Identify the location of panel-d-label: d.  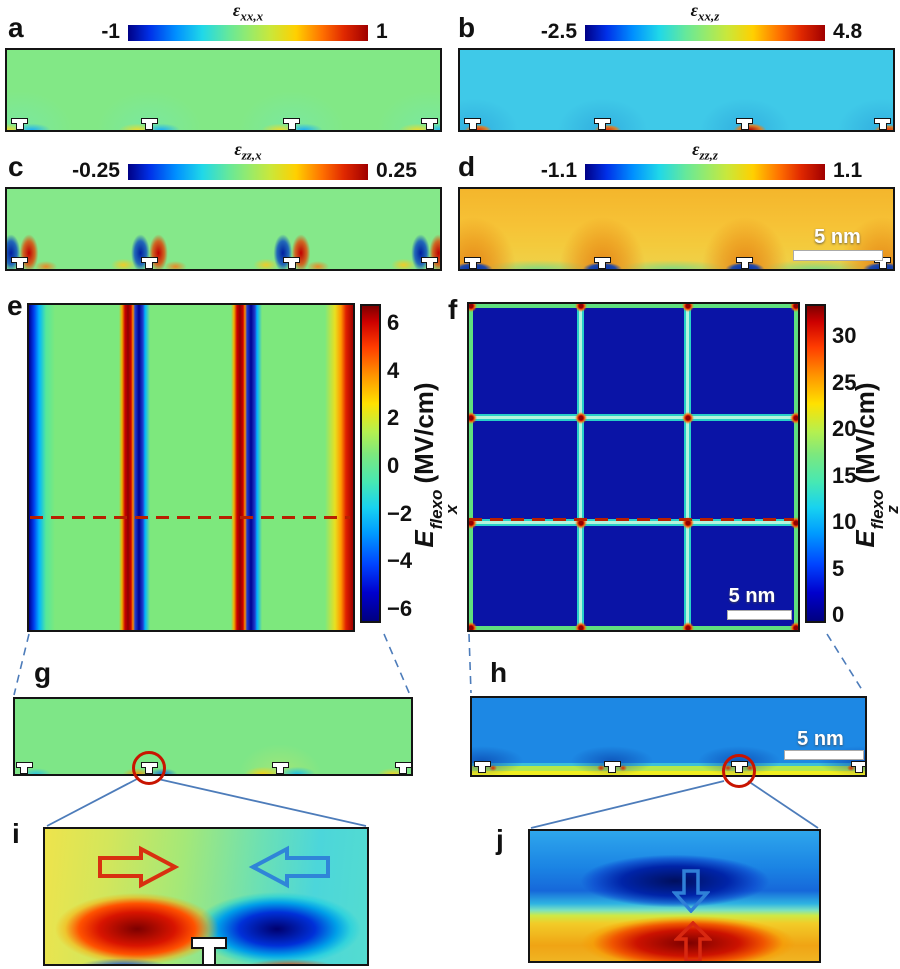
(467, 166).